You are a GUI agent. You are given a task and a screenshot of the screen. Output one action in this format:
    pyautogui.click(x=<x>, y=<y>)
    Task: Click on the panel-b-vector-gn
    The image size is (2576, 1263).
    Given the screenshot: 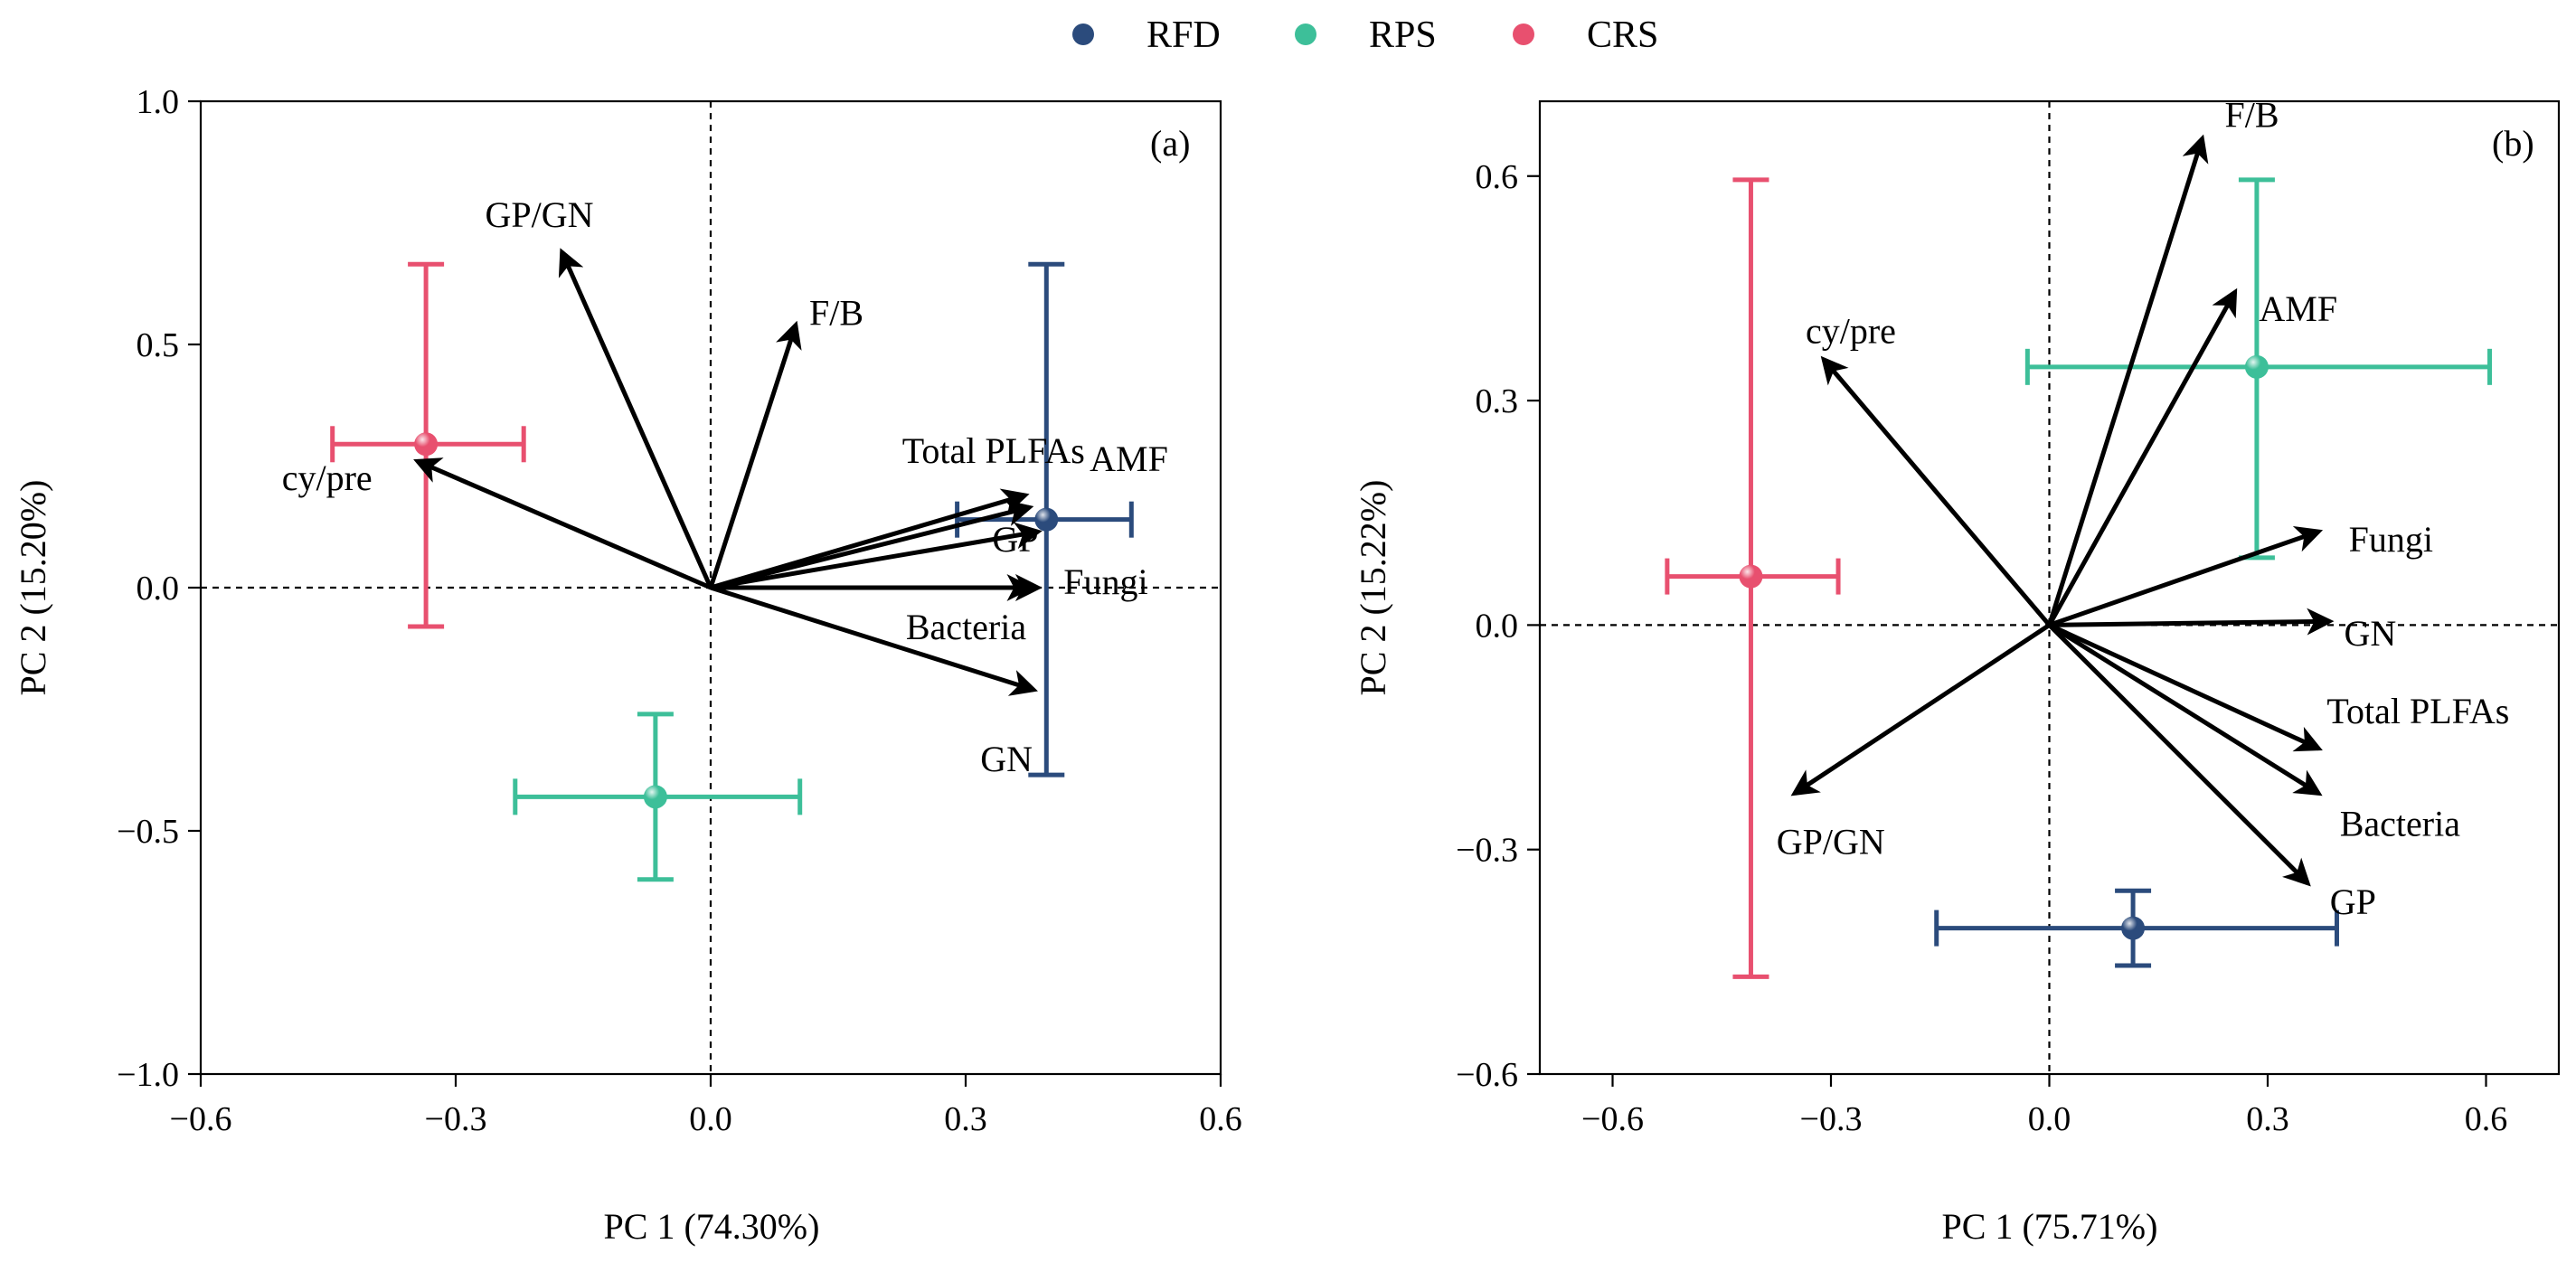 What is the action you would take?
    pyautogui.click(x=2192, y=622)
    